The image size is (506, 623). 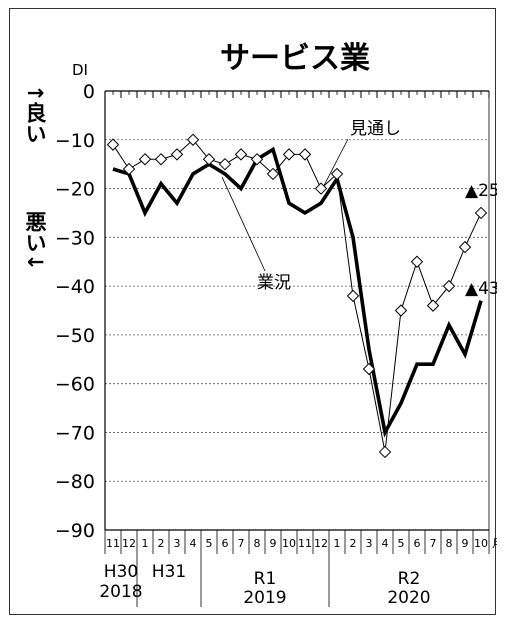 I want to click on end-marker-gyokyo: ▲43, so click(x=481, y=289).